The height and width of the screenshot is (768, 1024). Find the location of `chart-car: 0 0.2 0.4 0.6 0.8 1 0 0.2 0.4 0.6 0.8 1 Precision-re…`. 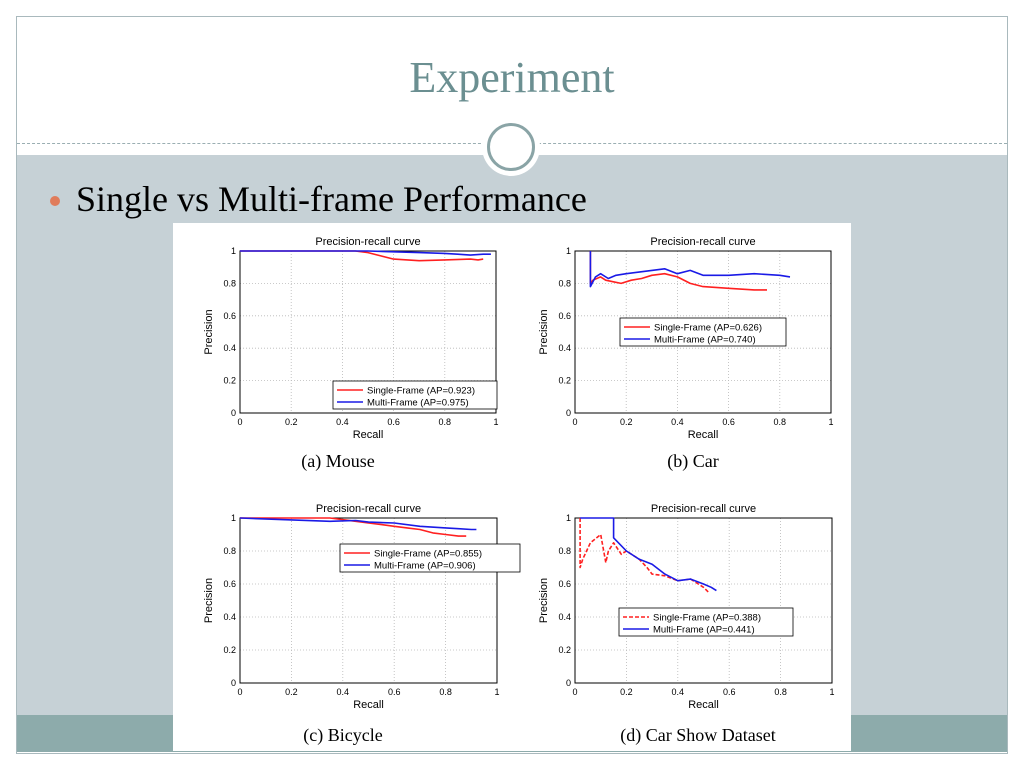

chart-car: 0 0.2 0.4 0.6 0.8 1 0 0.2 0.4 0.6 0.8 1 Precision-re… is located at coordinates (686, 338).